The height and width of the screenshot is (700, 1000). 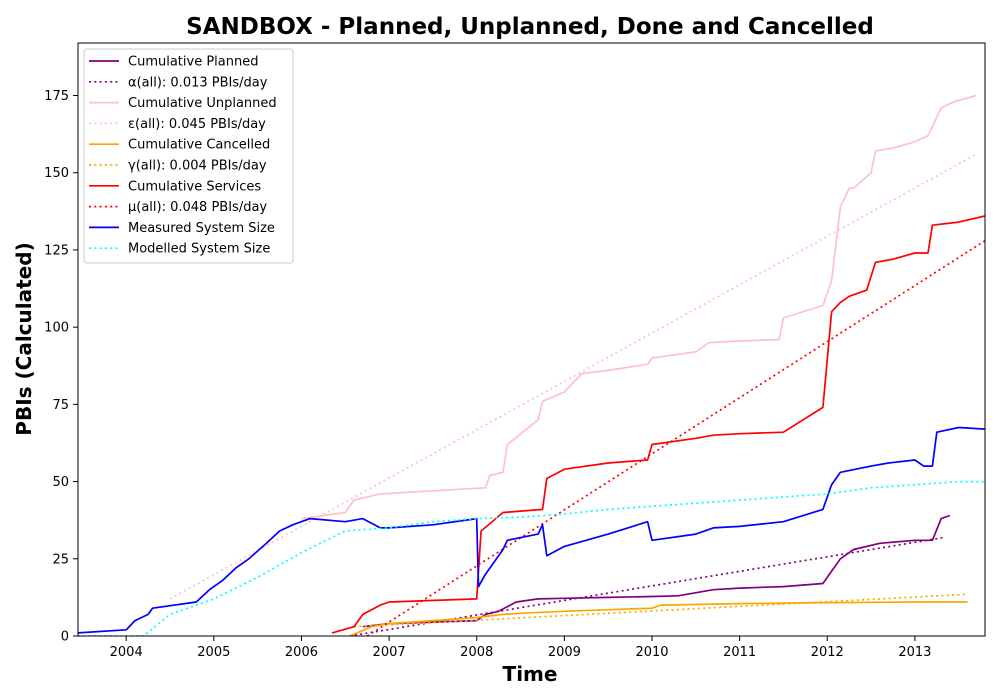 What do you see at coordinates (193, 62) in the screenshot?
I see `legend-label-0: Cumulative Planned` at bounding box center [193, 62].